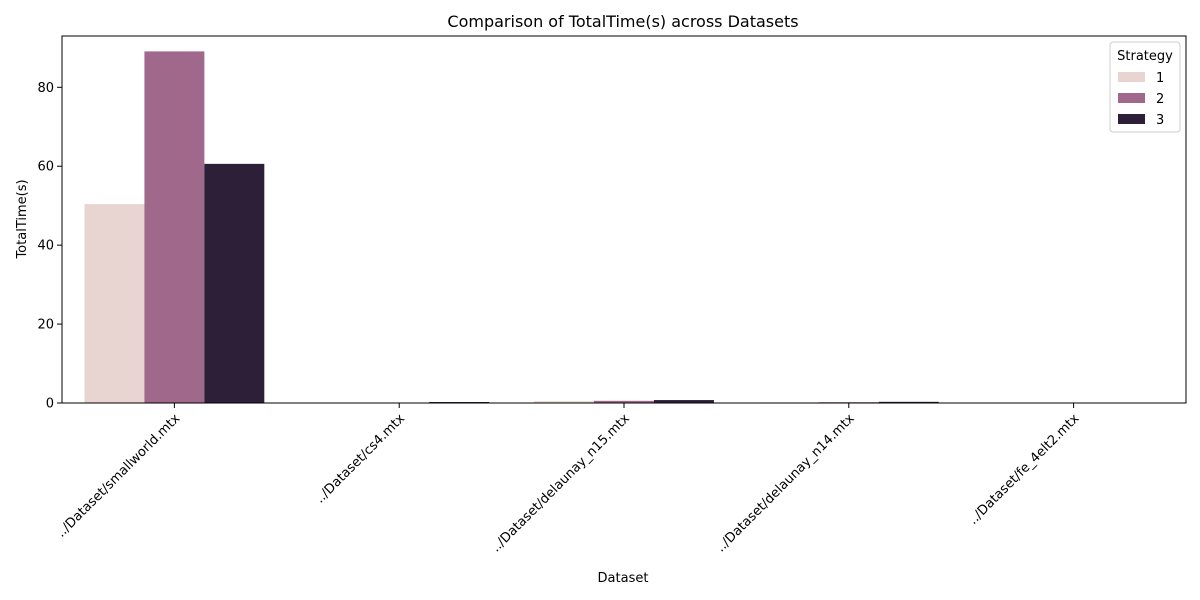 This screenshot has width=1200, height=600. I want to click on x-tick-label: ../Dataset/smallworld.mtx, so click(119, 476).